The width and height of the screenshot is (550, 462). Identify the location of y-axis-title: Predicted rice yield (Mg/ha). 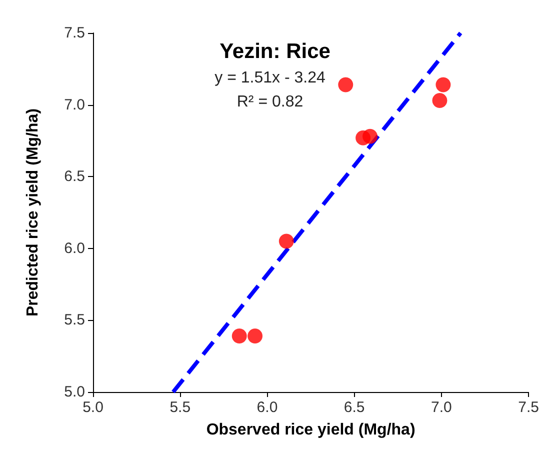
(33, 212).